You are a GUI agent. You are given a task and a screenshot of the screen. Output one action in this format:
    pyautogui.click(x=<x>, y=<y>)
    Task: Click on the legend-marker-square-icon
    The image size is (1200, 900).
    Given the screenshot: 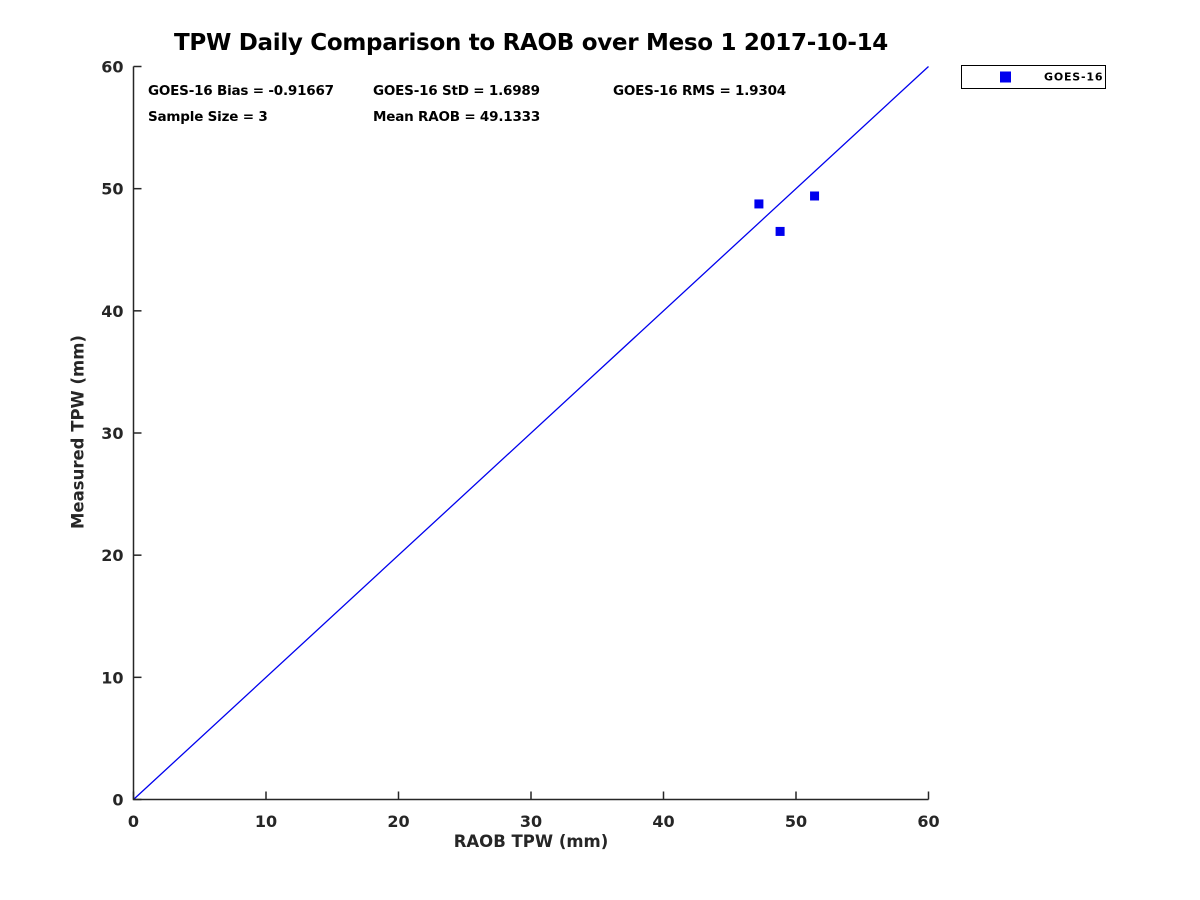 What is the action you would take?
    pyautogui.click(x=1005, y=77)
    